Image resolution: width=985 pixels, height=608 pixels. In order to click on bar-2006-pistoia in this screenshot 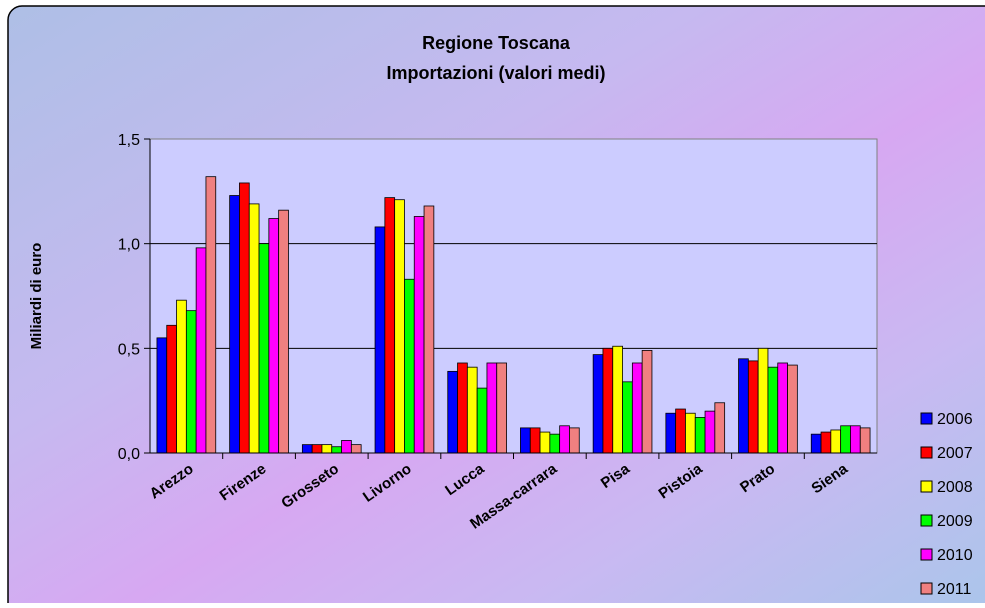, I will do `click(671, 433)`.